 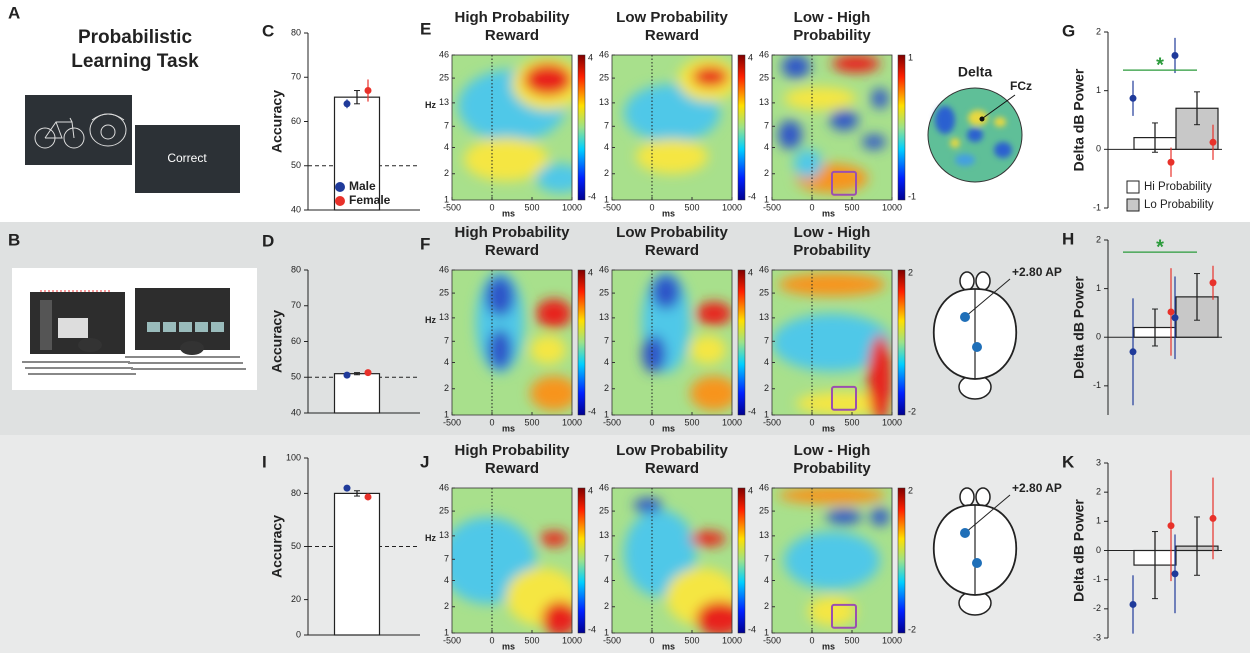 I want to click on map-title: Reward, so click(x=512, y=35).